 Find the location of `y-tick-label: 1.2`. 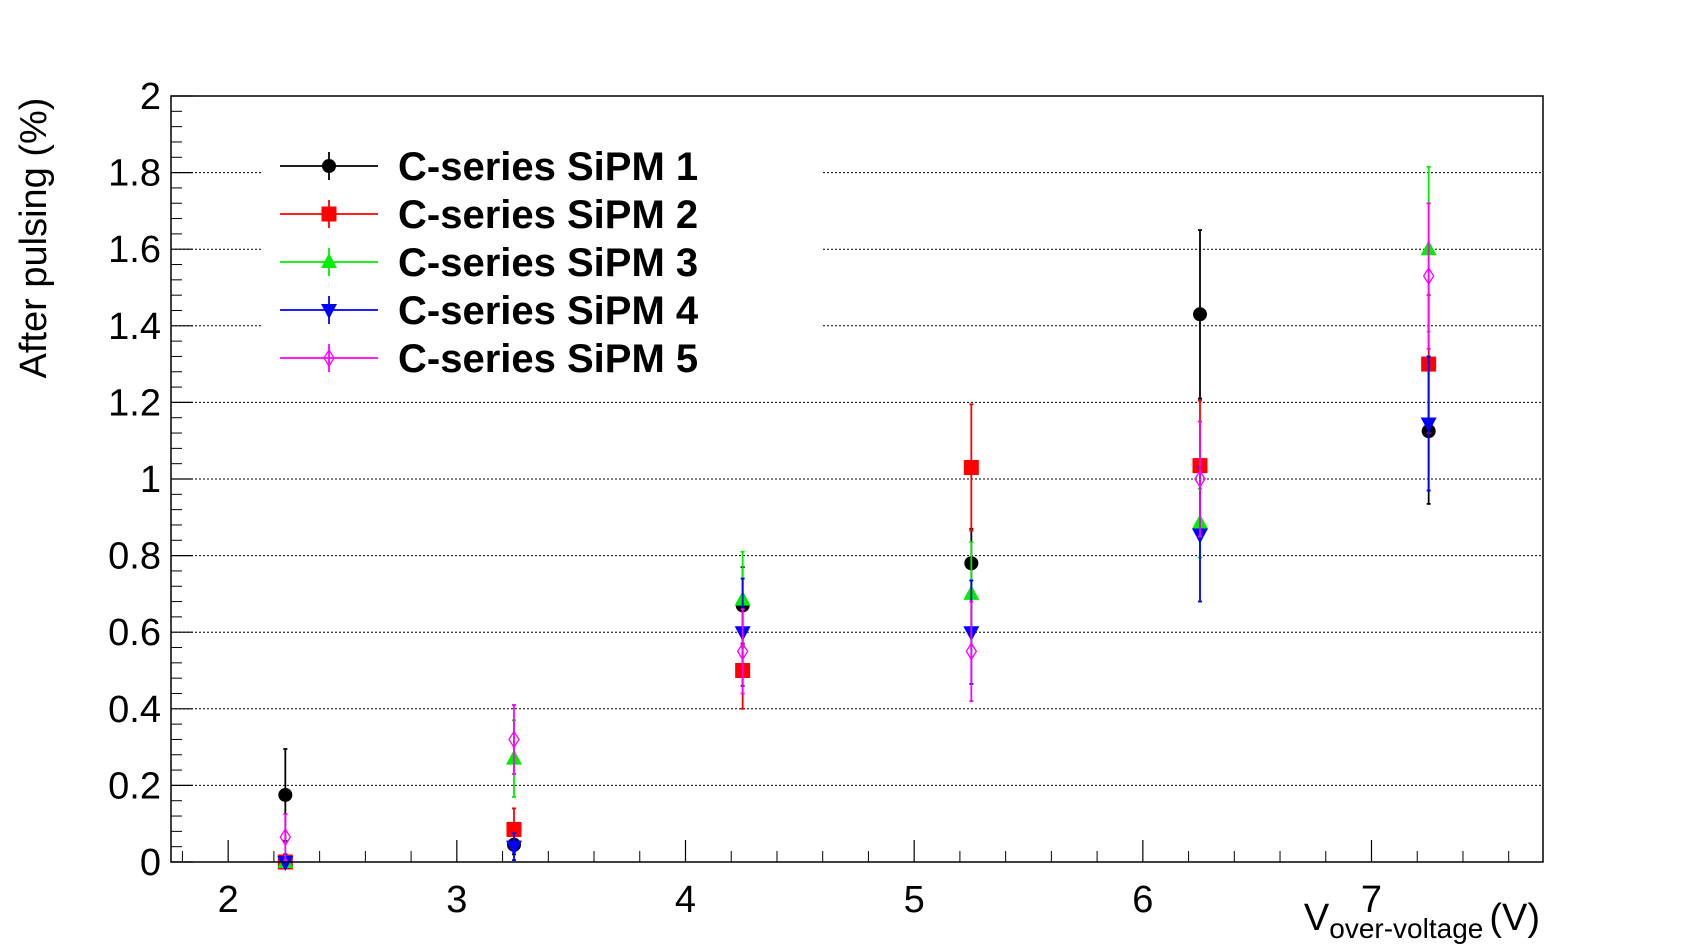

y-tick-label: 1.2 is located at coordinates (134, 403).